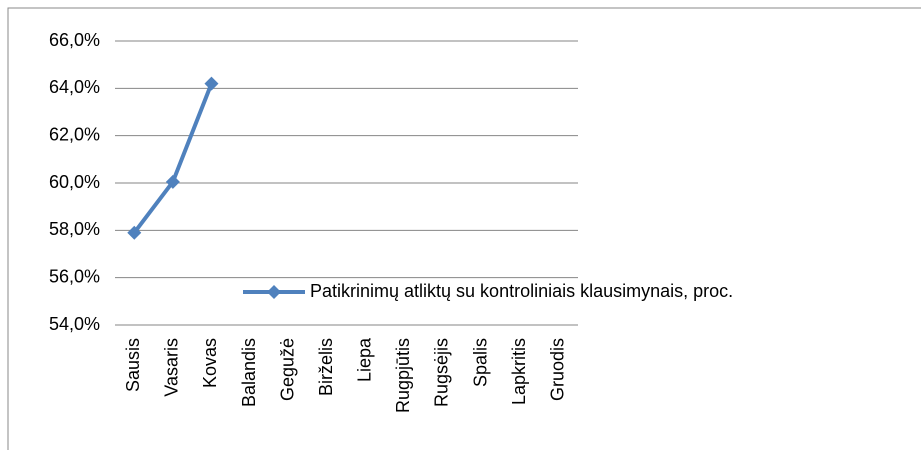  I want to click on y-tick-label: 54,0%, so click(74, 324).